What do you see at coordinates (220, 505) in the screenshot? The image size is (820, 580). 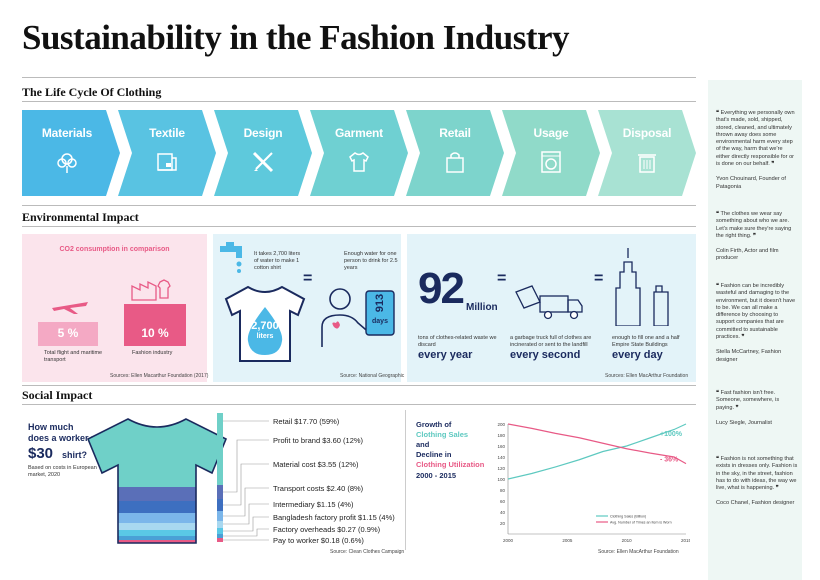 I see `cost-segment-material` at bounding box center [220, 505].